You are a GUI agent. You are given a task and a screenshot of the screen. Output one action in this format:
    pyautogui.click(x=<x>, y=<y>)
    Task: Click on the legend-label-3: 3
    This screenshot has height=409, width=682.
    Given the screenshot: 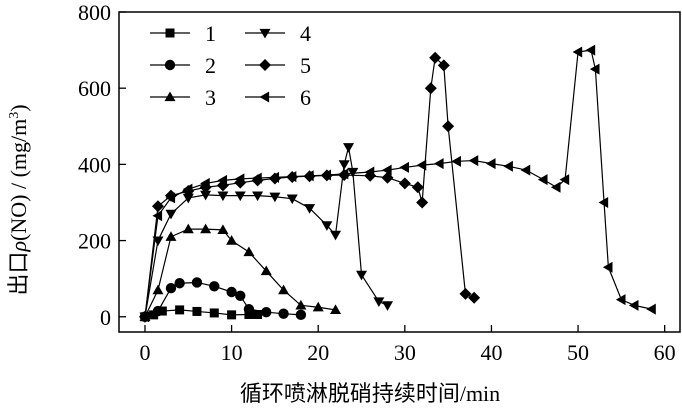 What is the action you would take?
    pyautogui.click(x=210, y=97)
    